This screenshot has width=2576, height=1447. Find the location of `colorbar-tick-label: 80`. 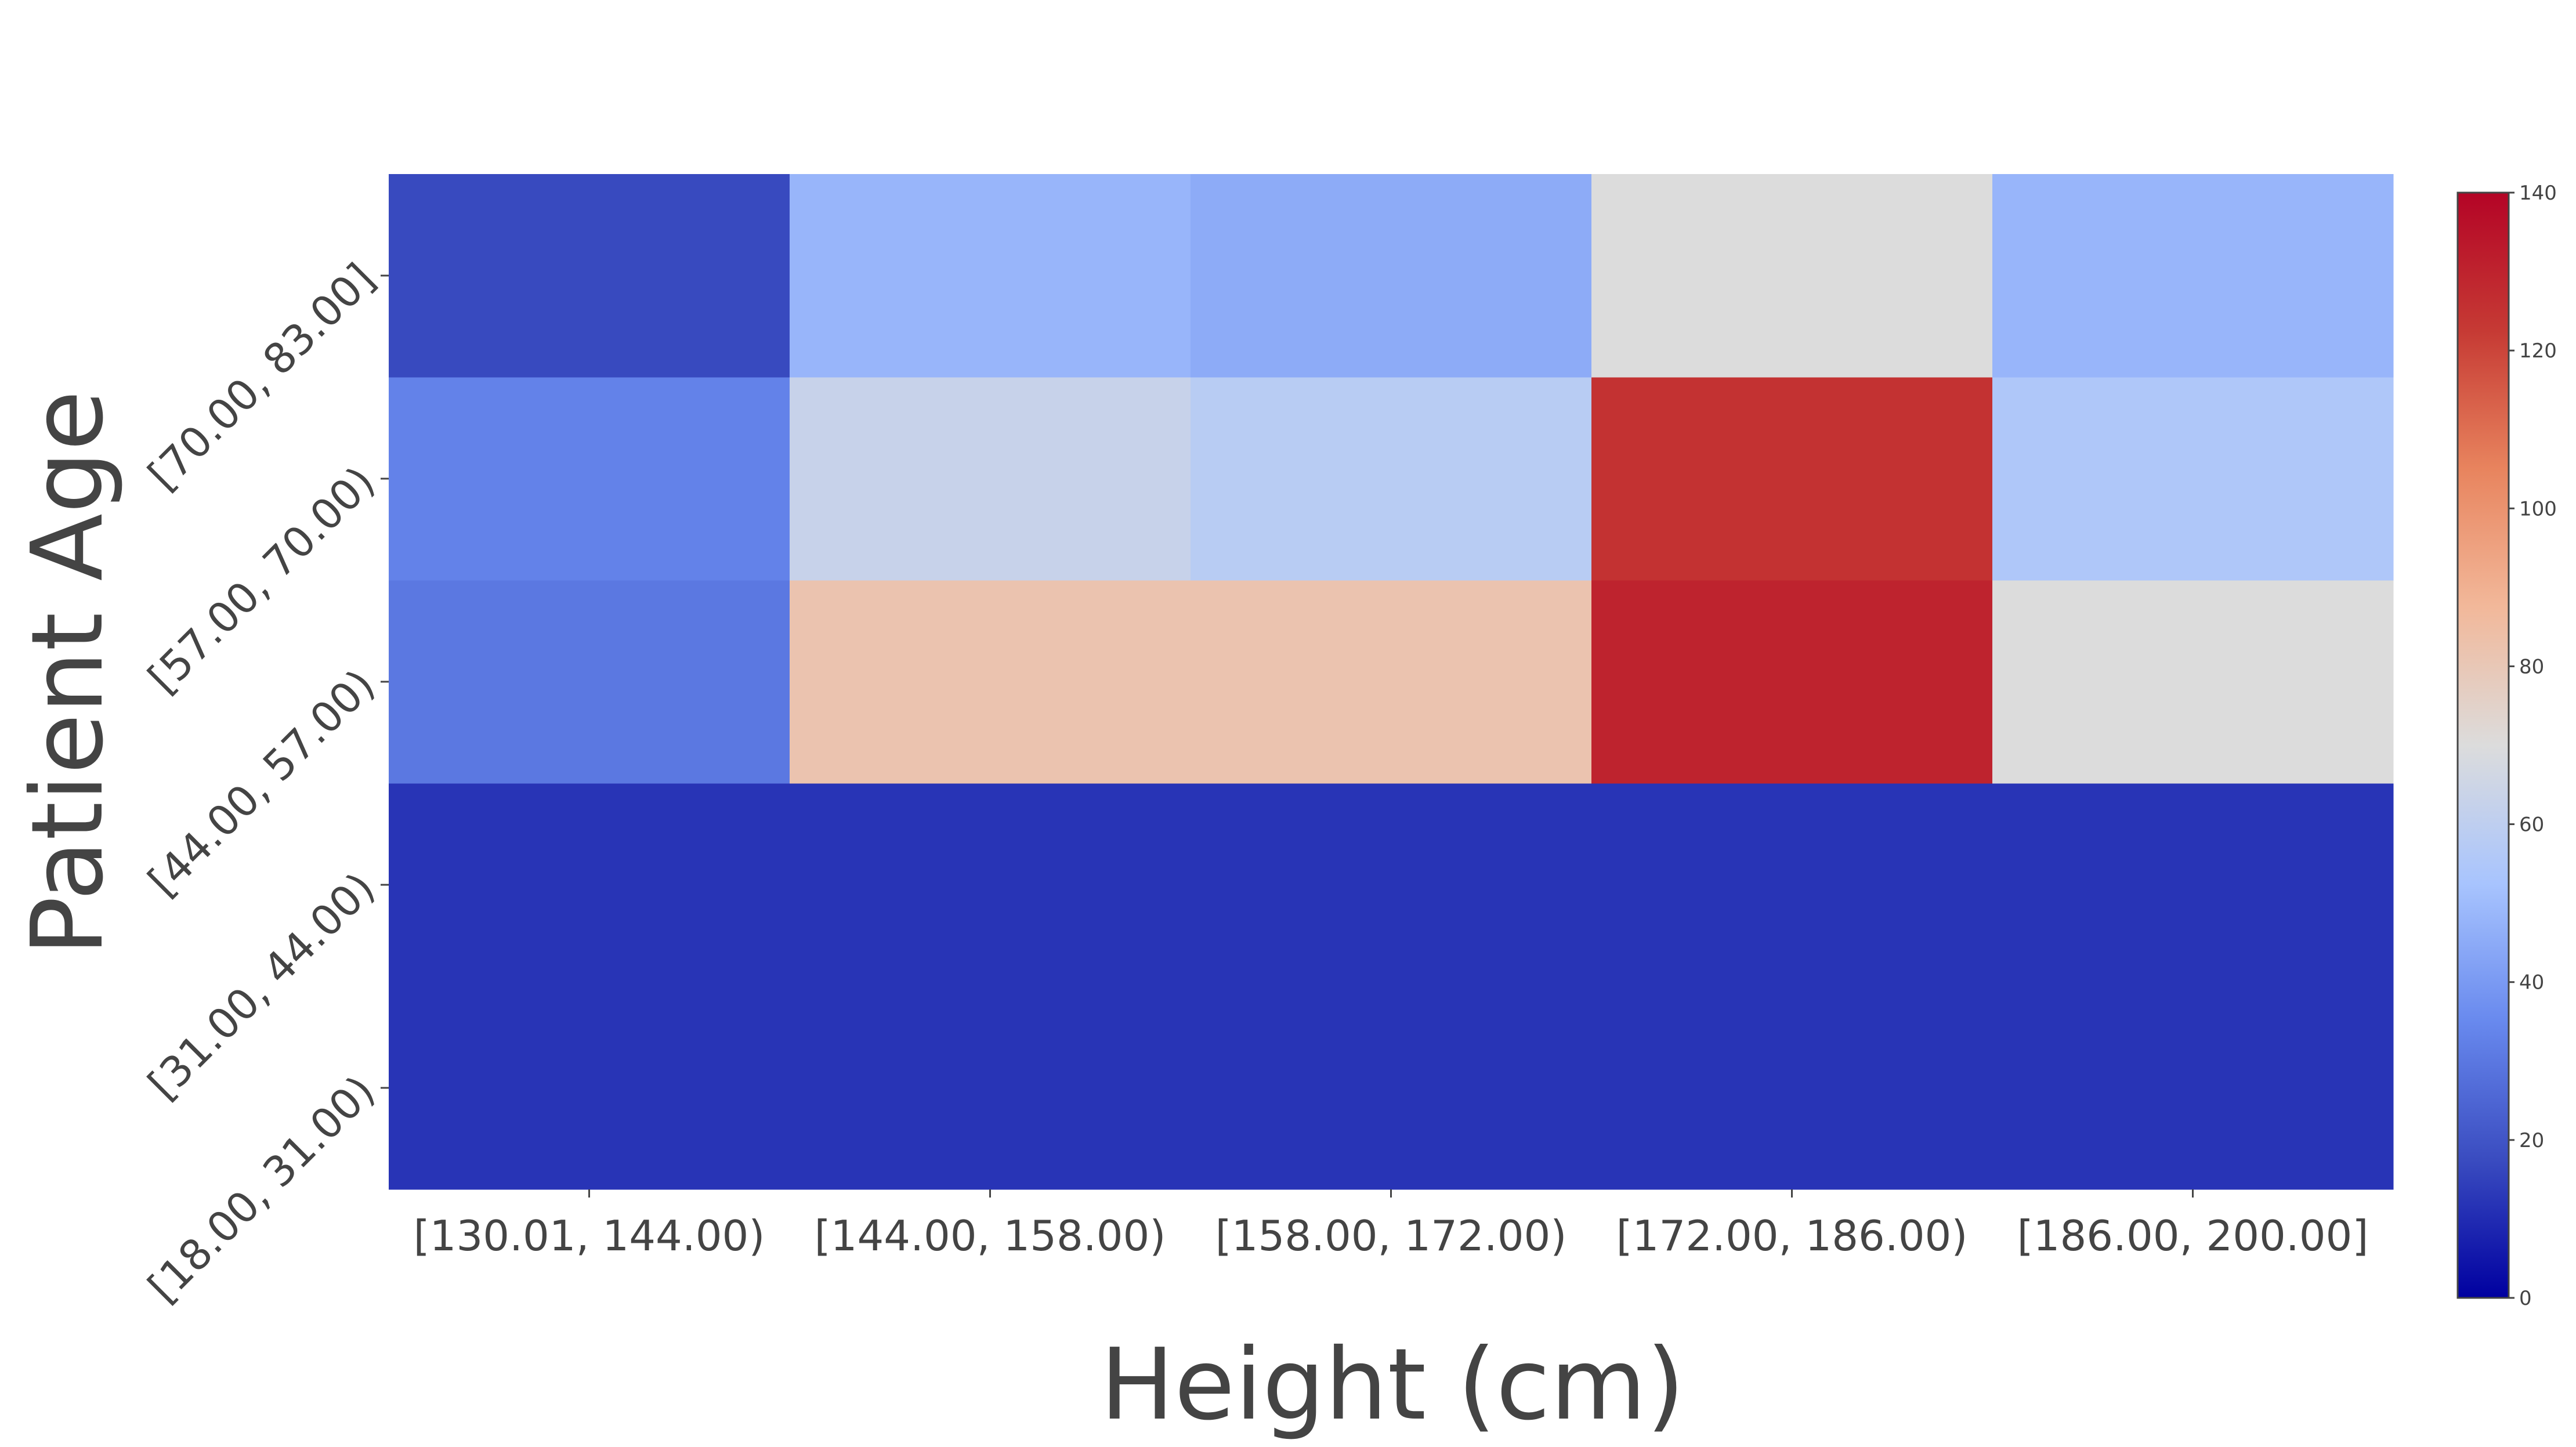

colorbar-tick-label: 80 is located at coordinates (2531, 666).